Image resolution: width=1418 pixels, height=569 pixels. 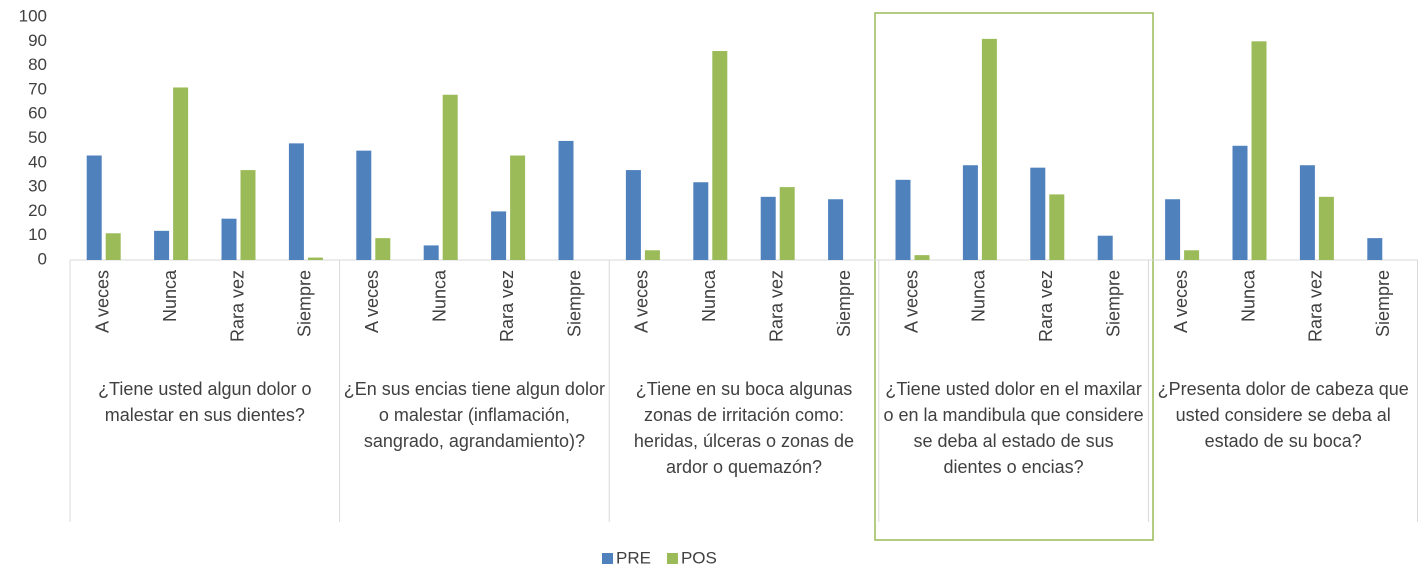 I want to click on y-tick-label: 40, so click(x=37, y=161).